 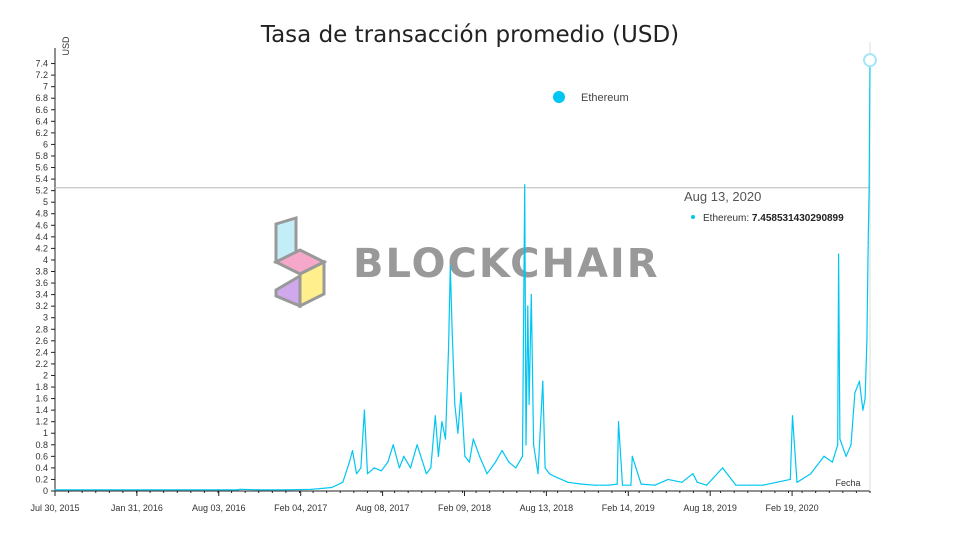 I want to click on x-tick-label: Aug 08, 2017, so click(x=383, y=508).